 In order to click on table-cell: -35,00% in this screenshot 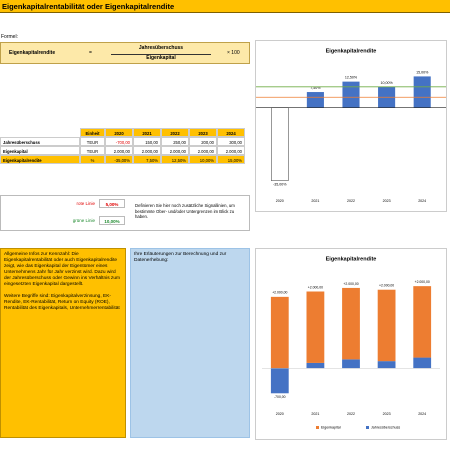, I will do `click(119, 159)`.